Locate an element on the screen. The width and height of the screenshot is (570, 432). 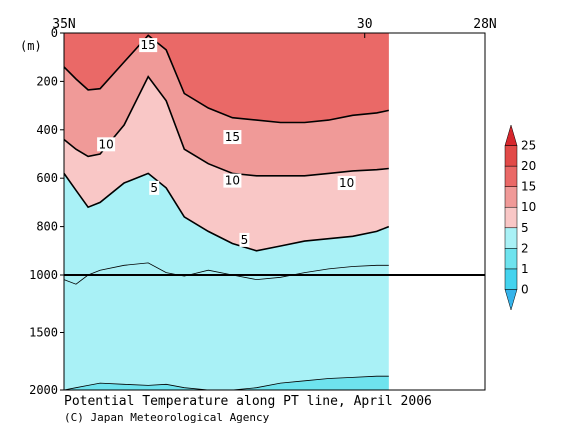
depth-unit-label: (m) is located at coordinates (31, 46).